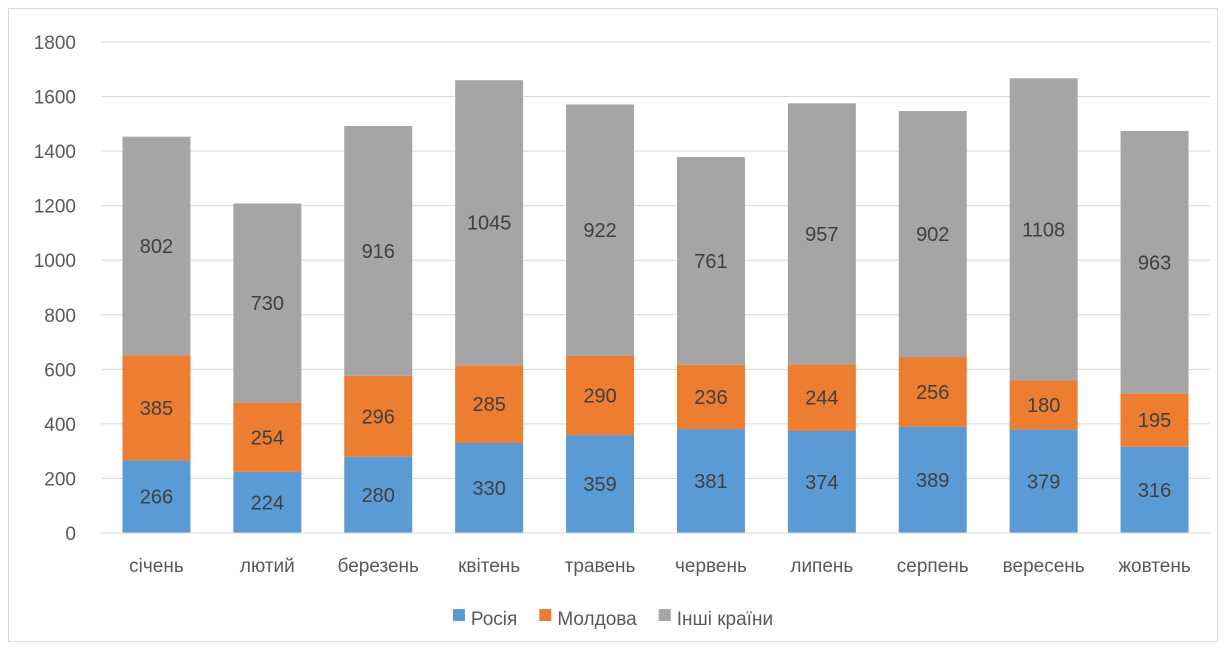 This screenshot has width=1226, height=650. Describe the element at coordinates (489, 566) in the screenshot. I see `x-tick-label: квітень` at that location.